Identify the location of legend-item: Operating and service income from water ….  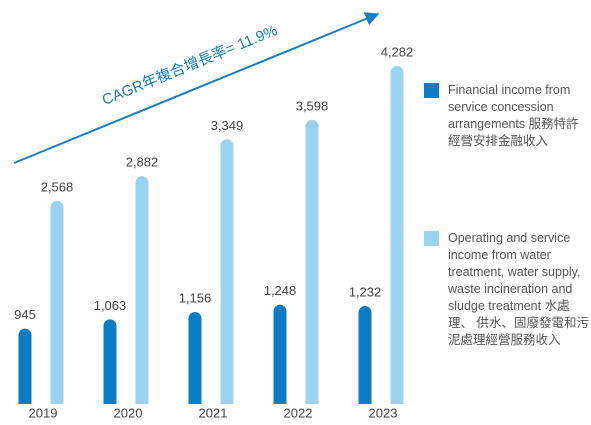
(506, 289).